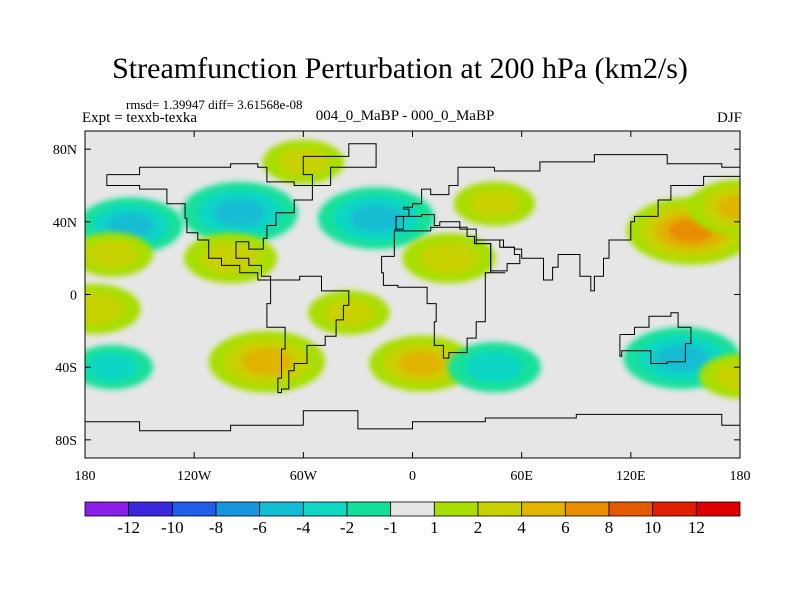  Describe the element at coordinates (194, 476) in the screenshot. I see `x-tick-label: 120W` at that location.